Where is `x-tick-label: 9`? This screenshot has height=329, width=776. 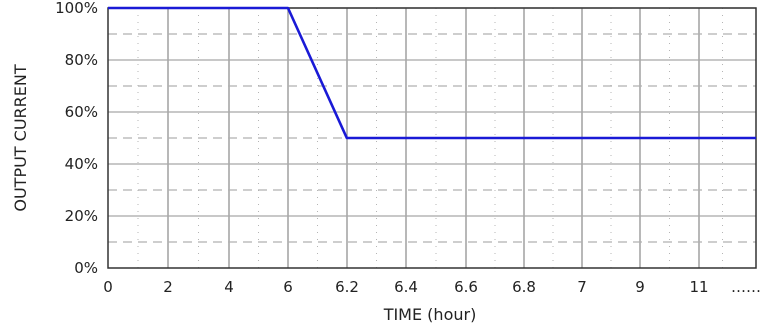 x-tick-label: 9 is located at coordinates (640, 287).